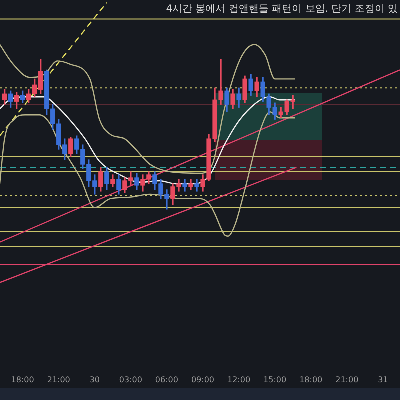  I want to click on x-tick-label: 15:00, so click(275, 379).